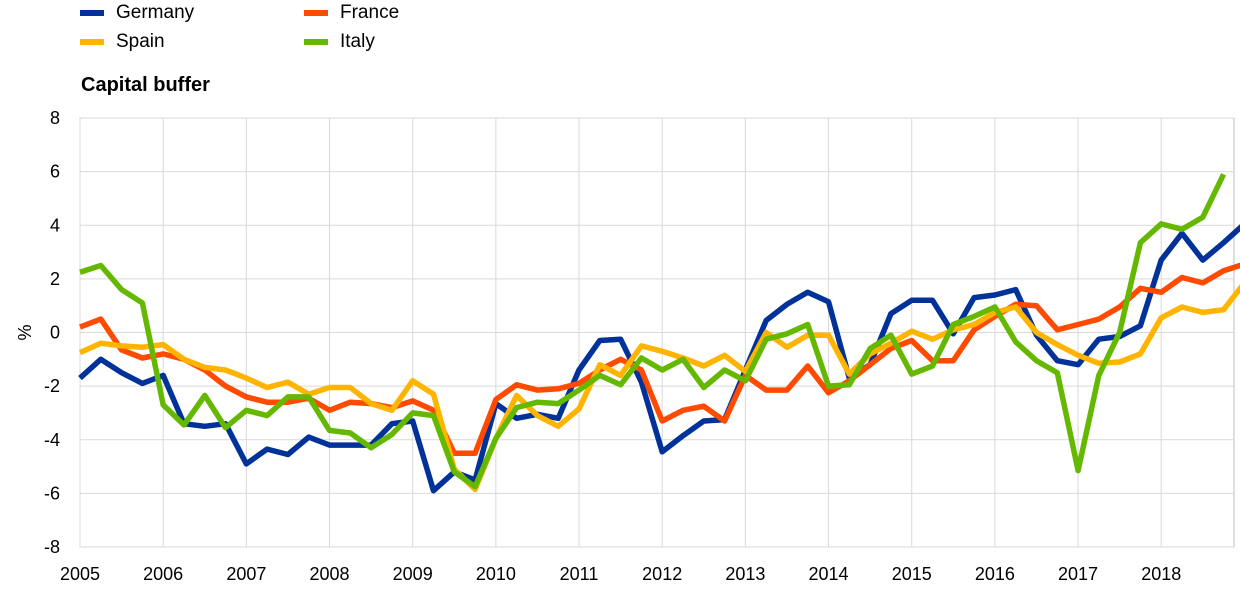 The height and width of the screenshot is (594, 1240). Describe the element at coordinates (745, 574) in the screenshot. I see `x-tick-label: 2013` at that location.